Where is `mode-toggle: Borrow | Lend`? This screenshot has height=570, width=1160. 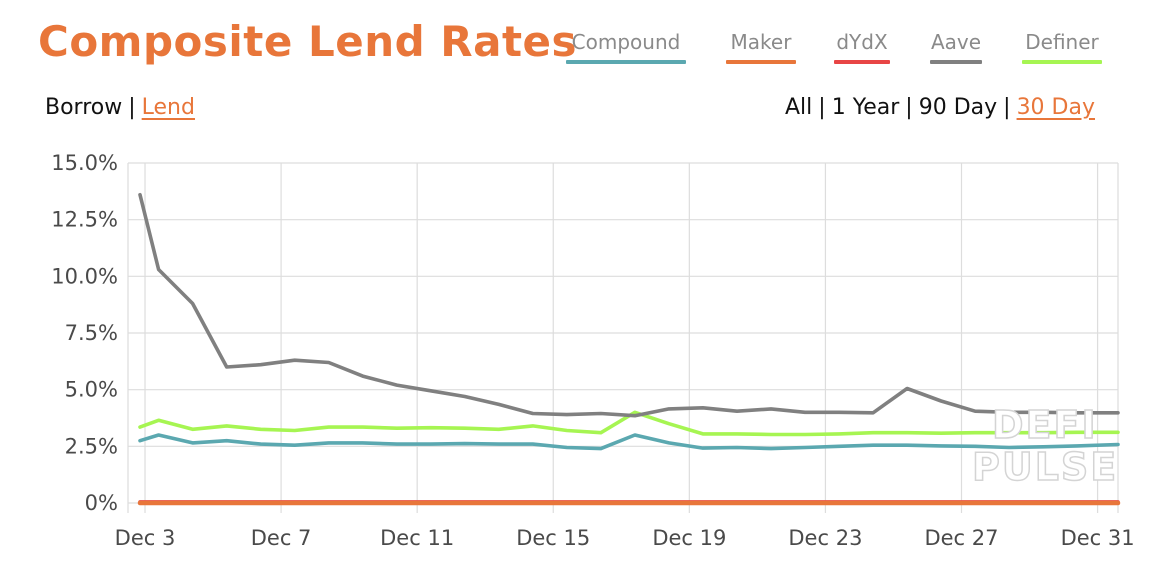 mode-toggle: Borrow | Lend is located at coordinates (120, 108).